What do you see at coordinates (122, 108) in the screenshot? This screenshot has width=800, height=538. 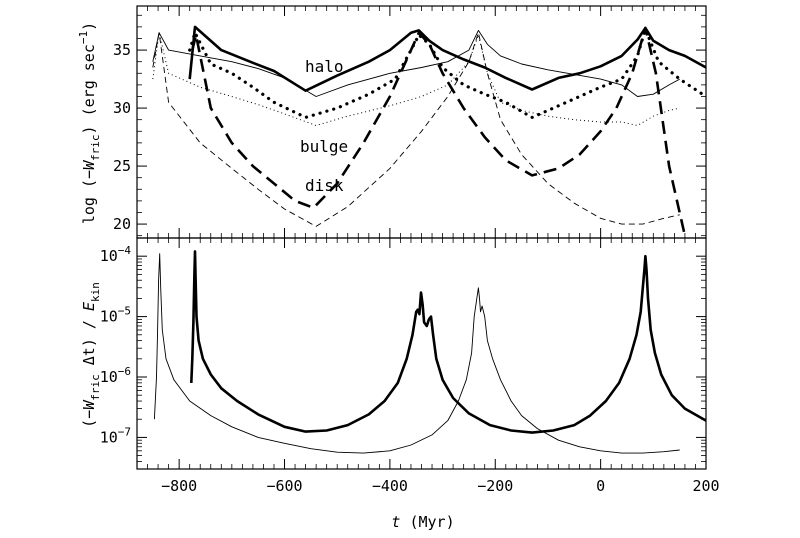 I see `y-tick-label: 30` at bounding box center [122, 108].